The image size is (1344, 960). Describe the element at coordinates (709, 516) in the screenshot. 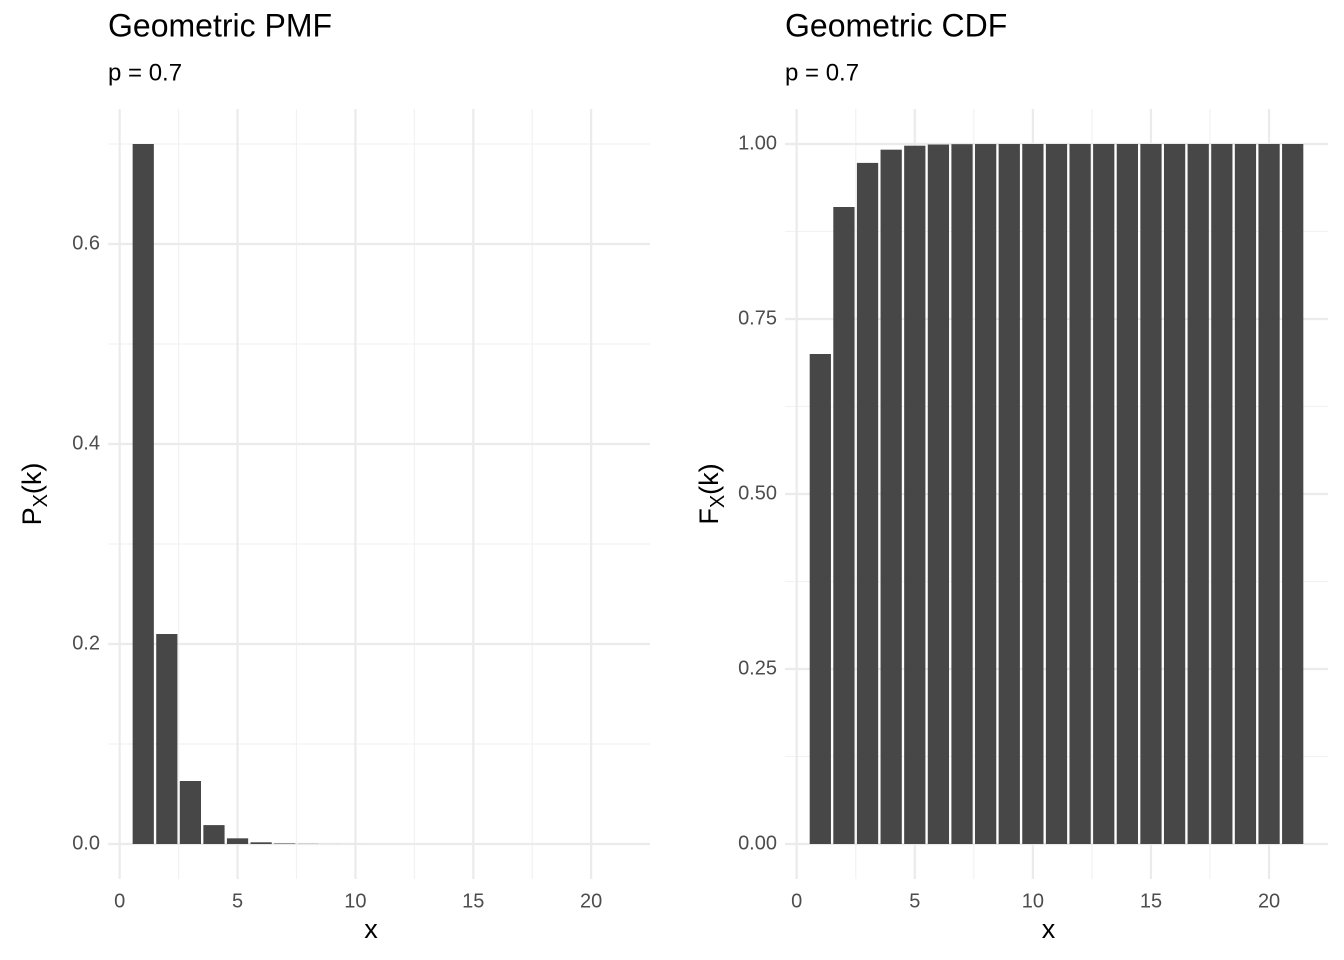

I see `y-axis-title-main: F` at that location.